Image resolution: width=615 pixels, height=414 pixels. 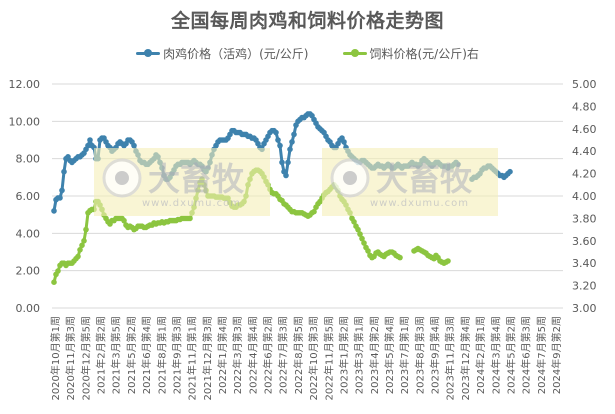 I want to click on x-axis-tick: 2021年12月第3周, so click(x=207, y=358).